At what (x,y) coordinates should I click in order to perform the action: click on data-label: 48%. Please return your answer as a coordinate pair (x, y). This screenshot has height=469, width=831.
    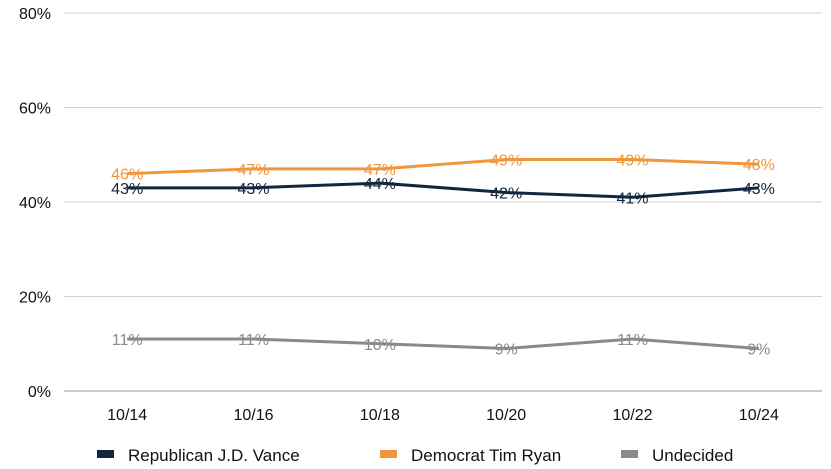
    Looking at the image, I should click on (759, 165).